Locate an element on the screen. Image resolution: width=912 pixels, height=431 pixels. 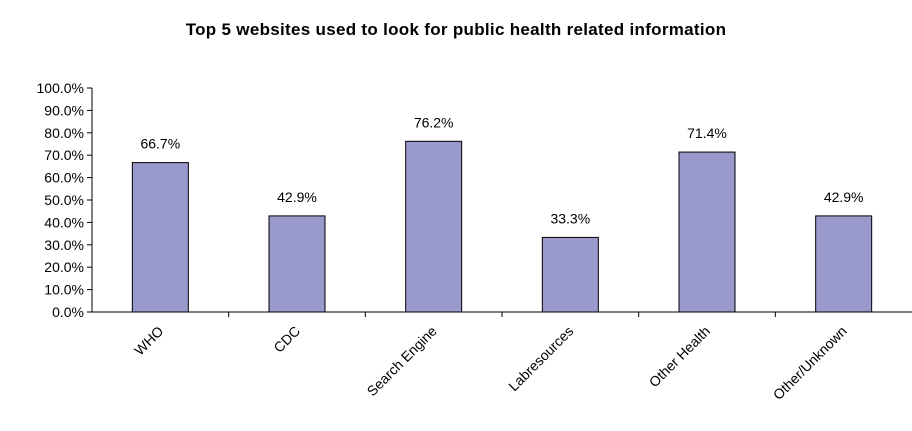
x-category-label: Other Health is located at coordinates (679, 356).